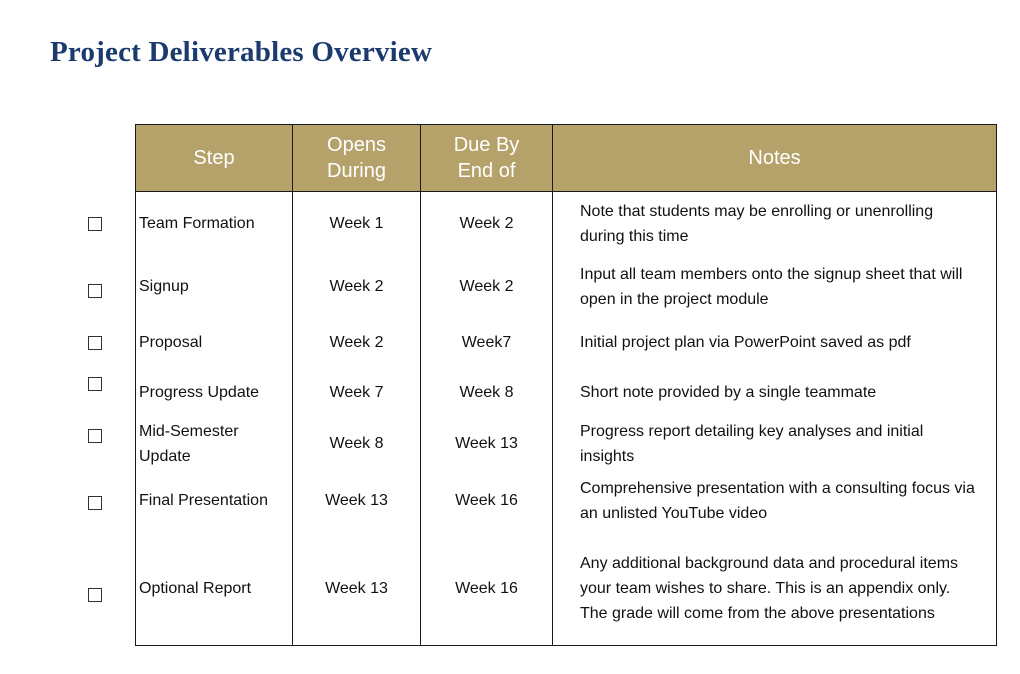  Describe the element at coordinates (95, 503) in the screenshot. I see `row-checkbox-final-presentation` at that location.